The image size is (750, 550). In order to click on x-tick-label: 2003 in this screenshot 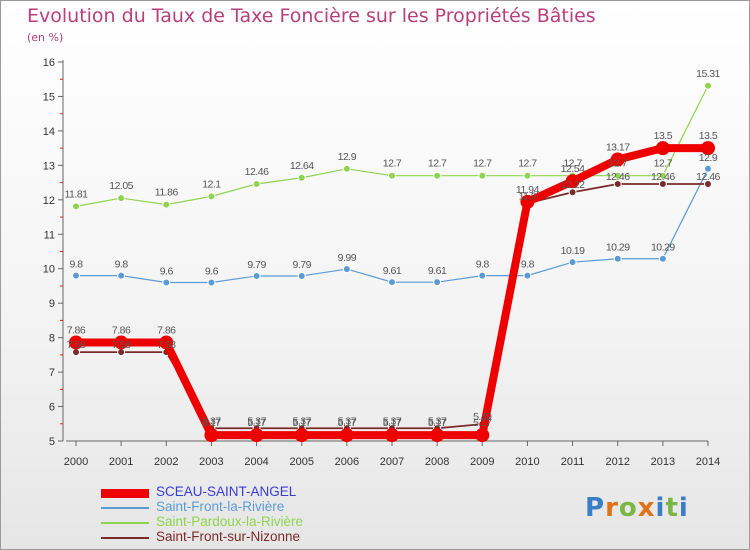, I will do `click(211, 462)`.